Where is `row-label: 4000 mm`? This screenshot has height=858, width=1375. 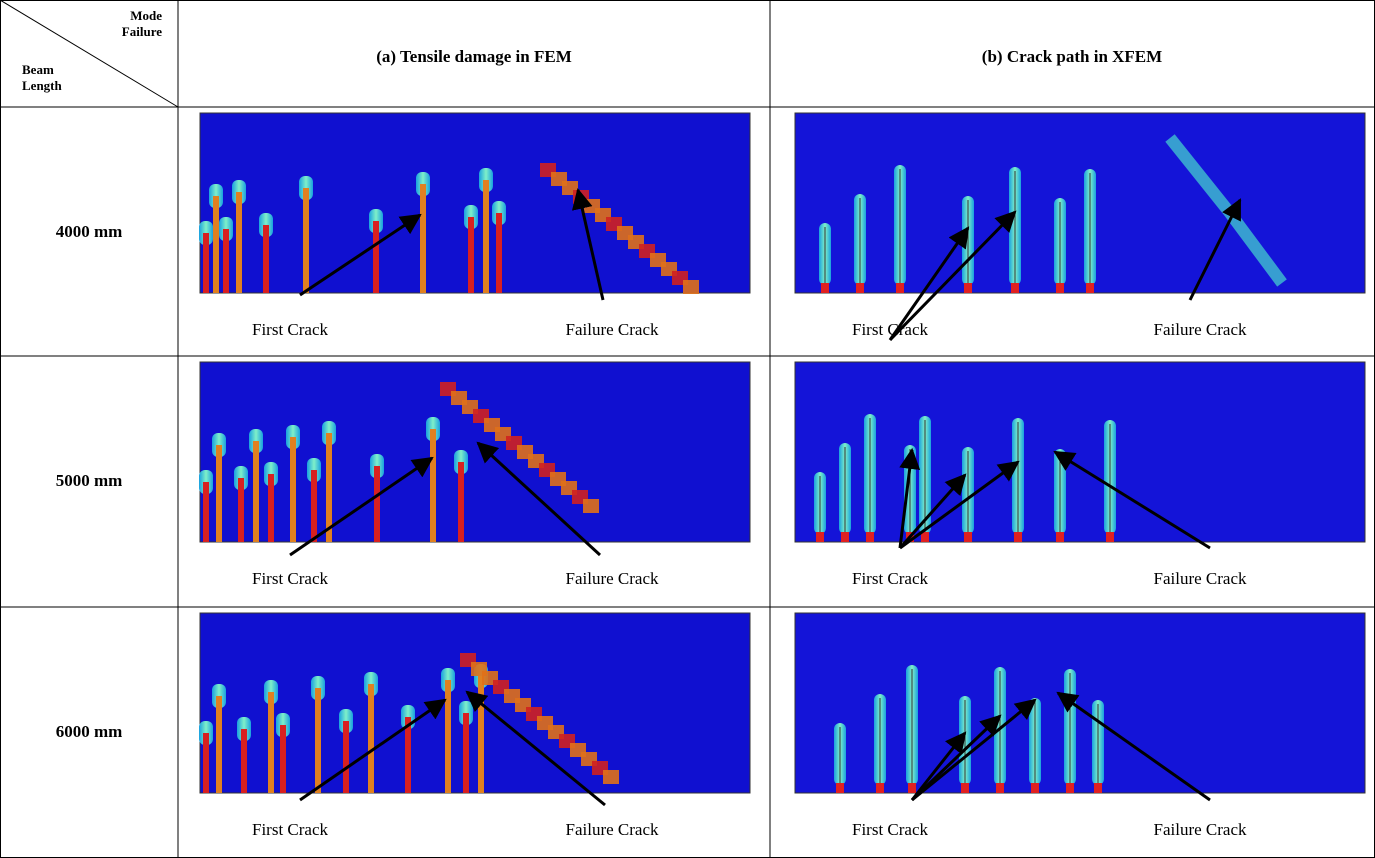 row-label: 4000 mm is located at coordinates (89, 231).